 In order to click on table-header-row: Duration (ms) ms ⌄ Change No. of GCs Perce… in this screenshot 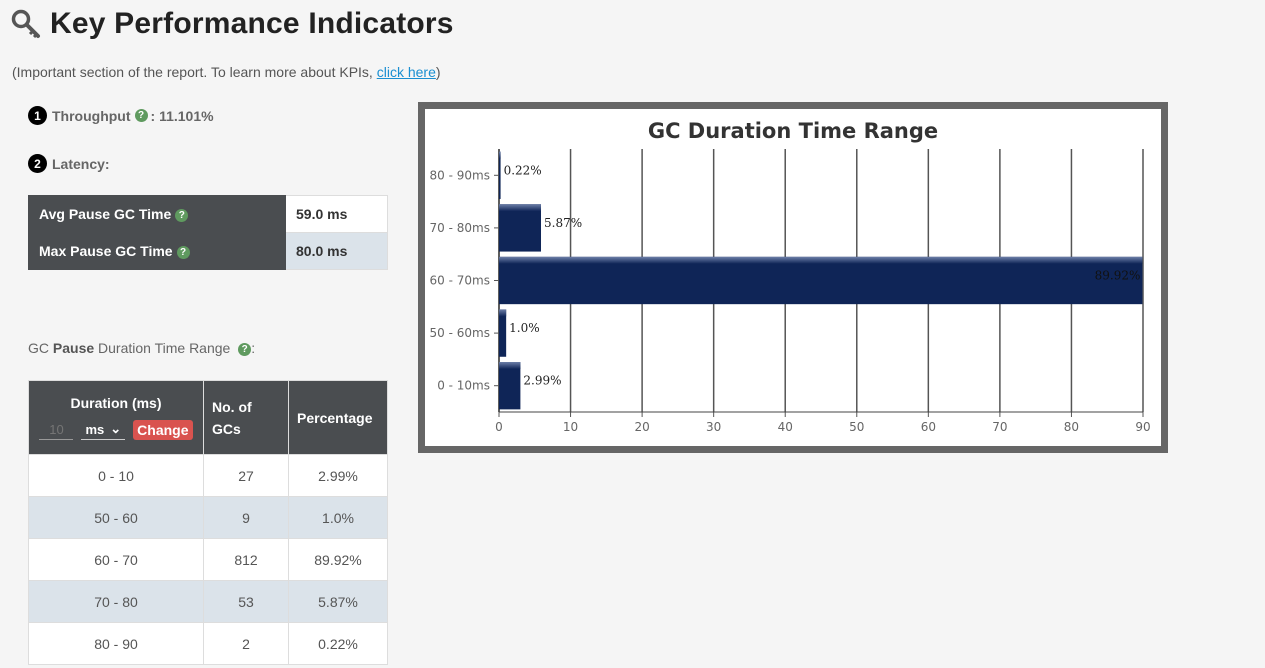, I will do `click(208, 417)`.